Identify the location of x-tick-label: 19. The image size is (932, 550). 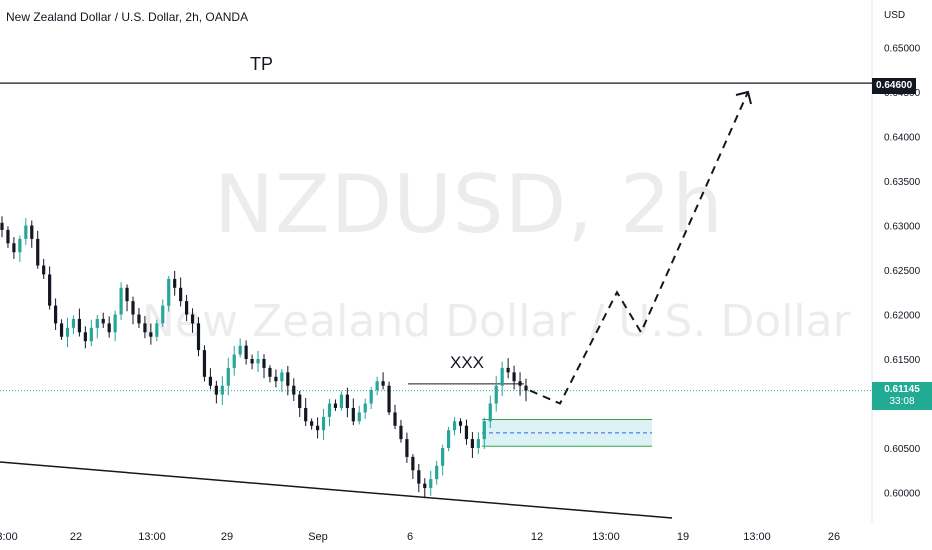
(683, 537).